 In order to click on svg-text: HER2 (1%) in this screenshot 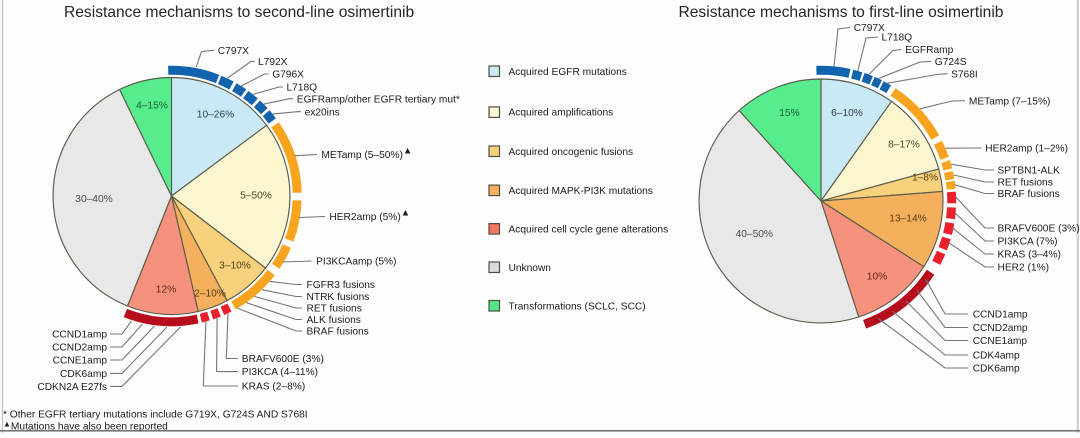, I will do `click(1024, 268)`.